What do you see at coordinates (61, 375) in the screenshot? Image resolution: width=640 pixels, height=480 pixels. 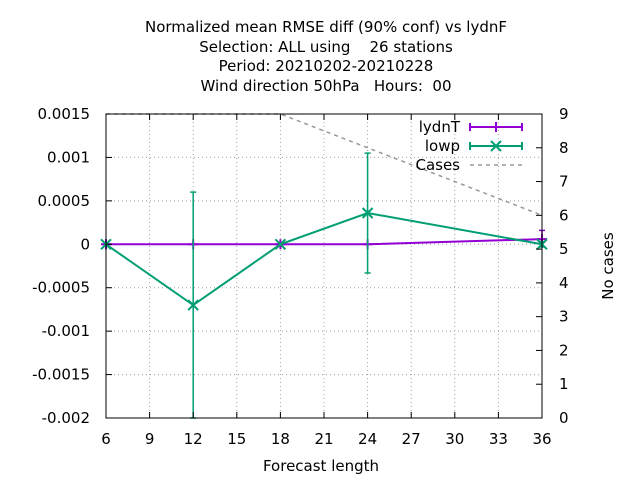 I see `y-tick-label: -0.0015` at bounding box center [61, 375].